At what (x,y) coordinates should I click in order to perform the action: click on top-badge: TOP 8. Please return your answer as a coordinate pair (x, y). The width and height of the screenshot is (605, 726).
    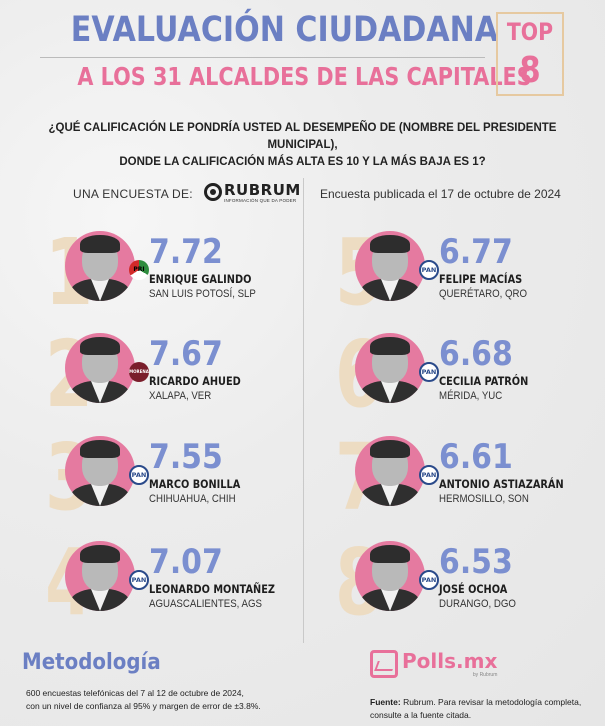
    Looking at the image, I should click on (530, 54).